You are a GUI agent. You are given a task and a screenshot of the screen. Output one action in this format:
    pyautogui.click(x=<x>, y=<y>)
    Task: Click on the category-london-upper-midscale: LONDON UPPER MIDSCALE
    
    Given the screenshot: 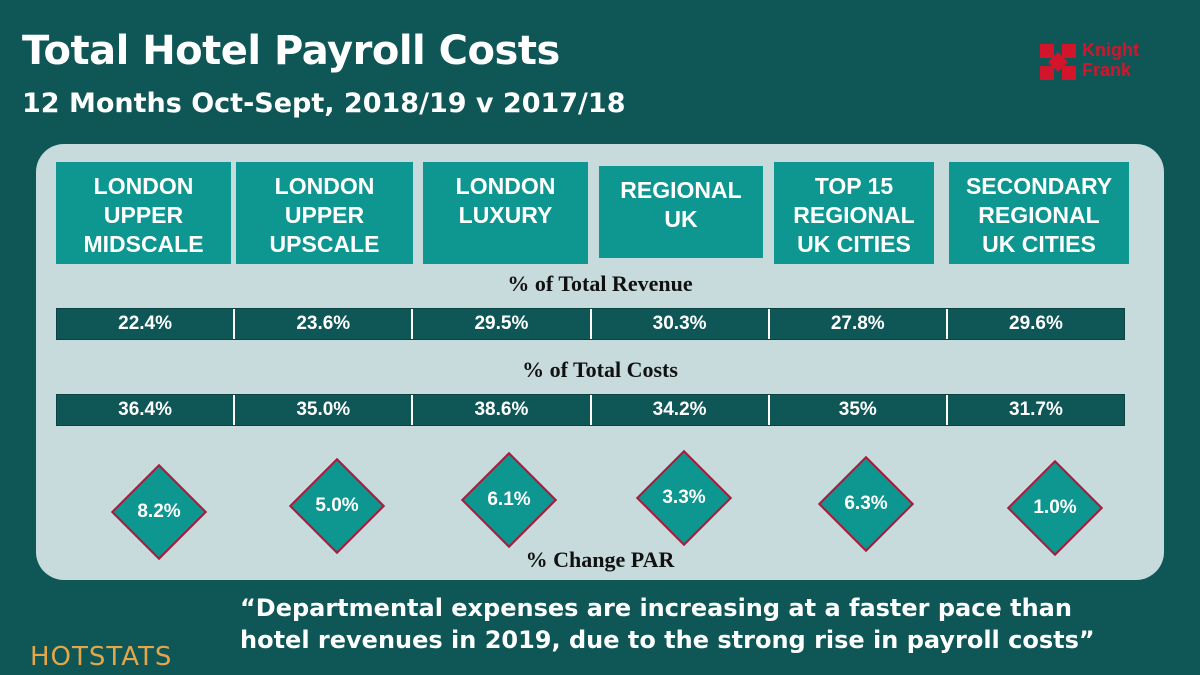 What is the action you would take?
    pyautogui.click(x=143, y=213)
    